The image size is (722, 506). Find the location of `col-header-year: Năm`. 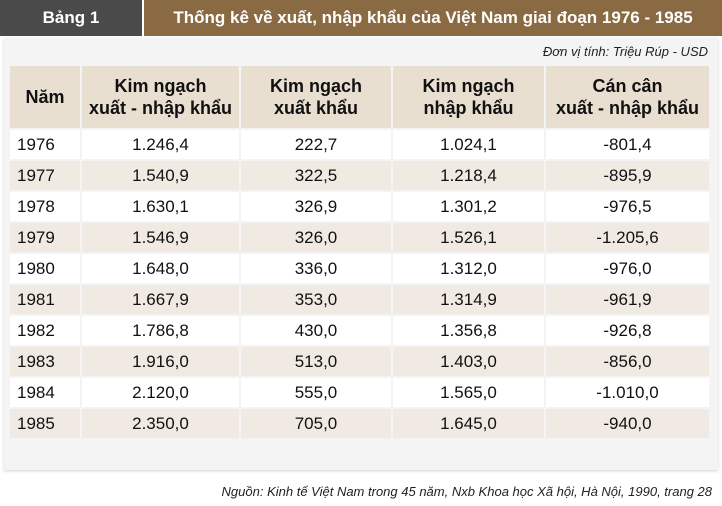

col-header-year: Năm is located at coordinates (46, 98).